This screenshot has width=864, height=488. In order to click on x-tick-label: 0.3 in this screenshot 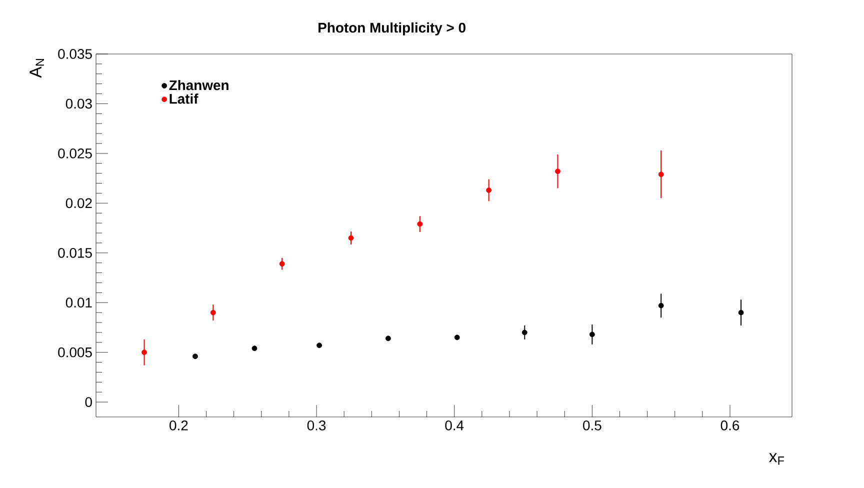, I will do `click(316, 425)`.